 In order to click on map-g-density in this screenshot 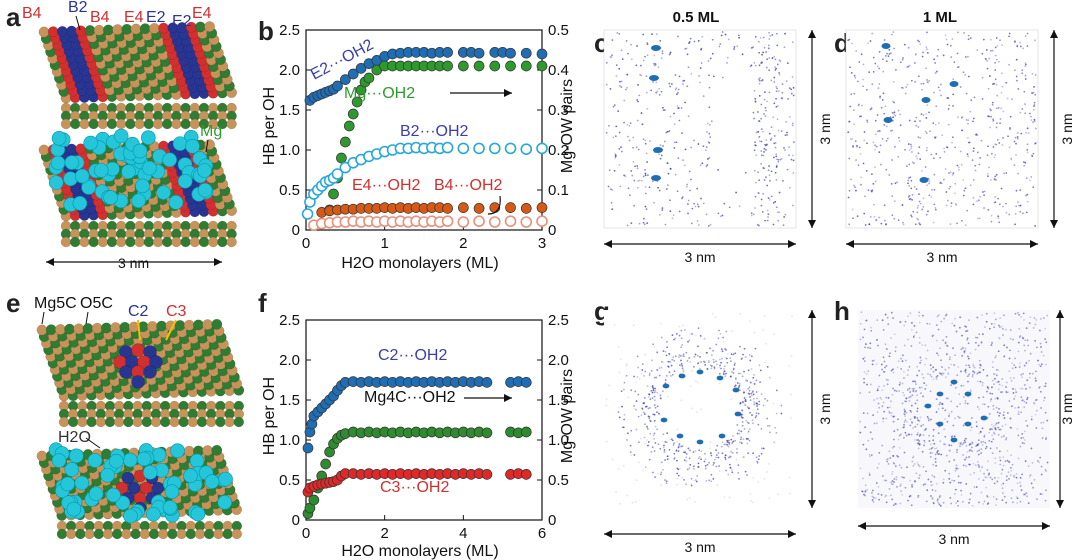, I will do `click(699, 408)`.